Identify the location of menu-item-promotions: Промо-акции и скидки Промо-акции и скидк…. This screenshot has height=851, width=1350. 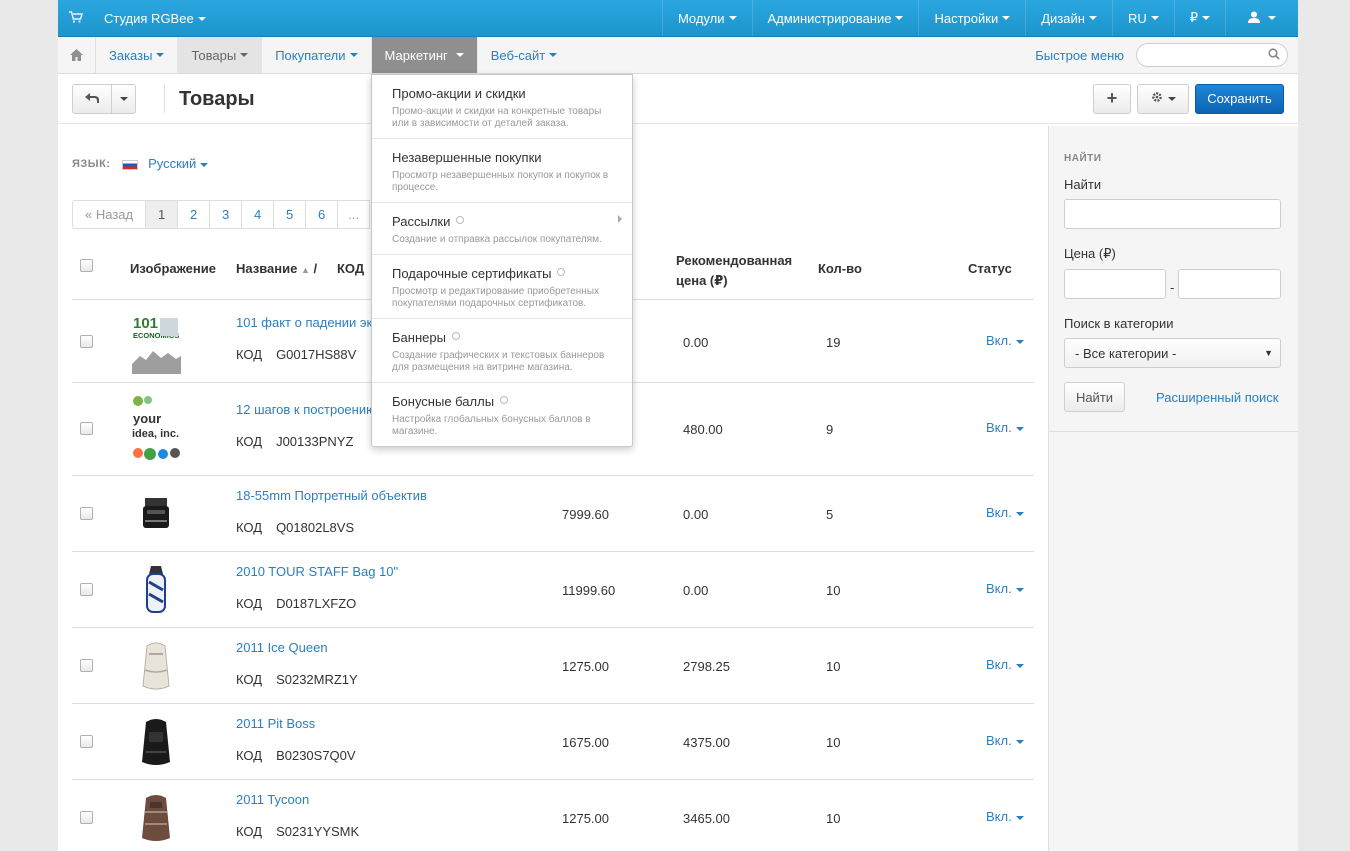
(502, 107).